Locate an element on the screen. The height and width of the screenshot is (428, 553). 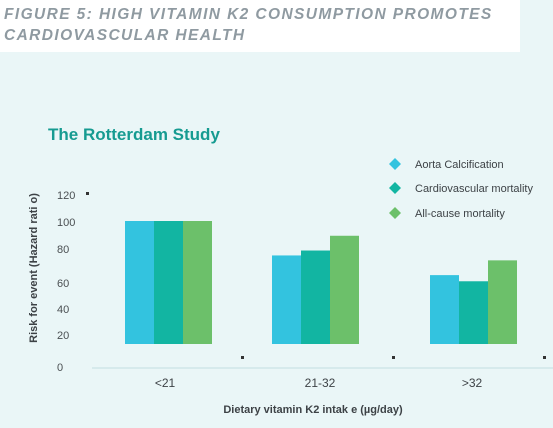
x-axis: <21 21-32 >32 is located at coordinates (319, 383).